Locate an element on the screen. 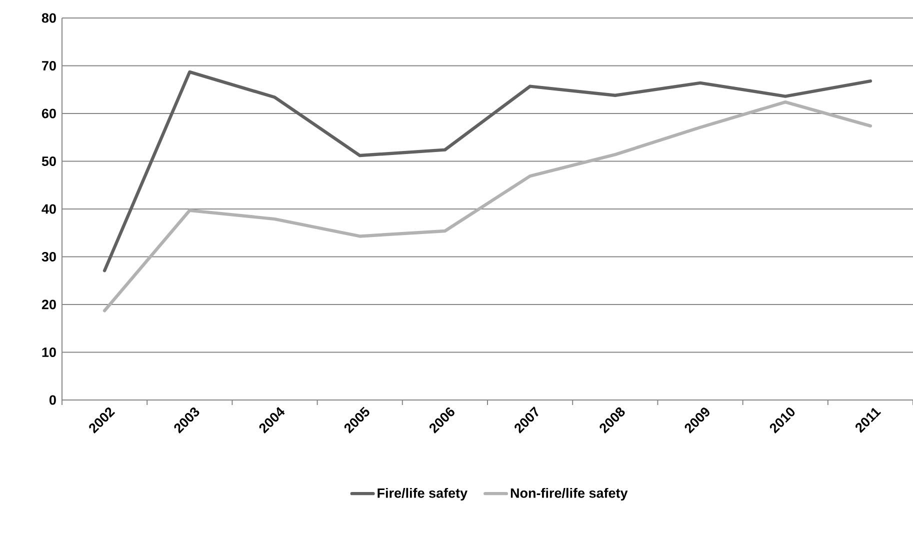 This screenshot has height=544, width=913. y-tick-label: 20 is located at coordinates (49, 305).